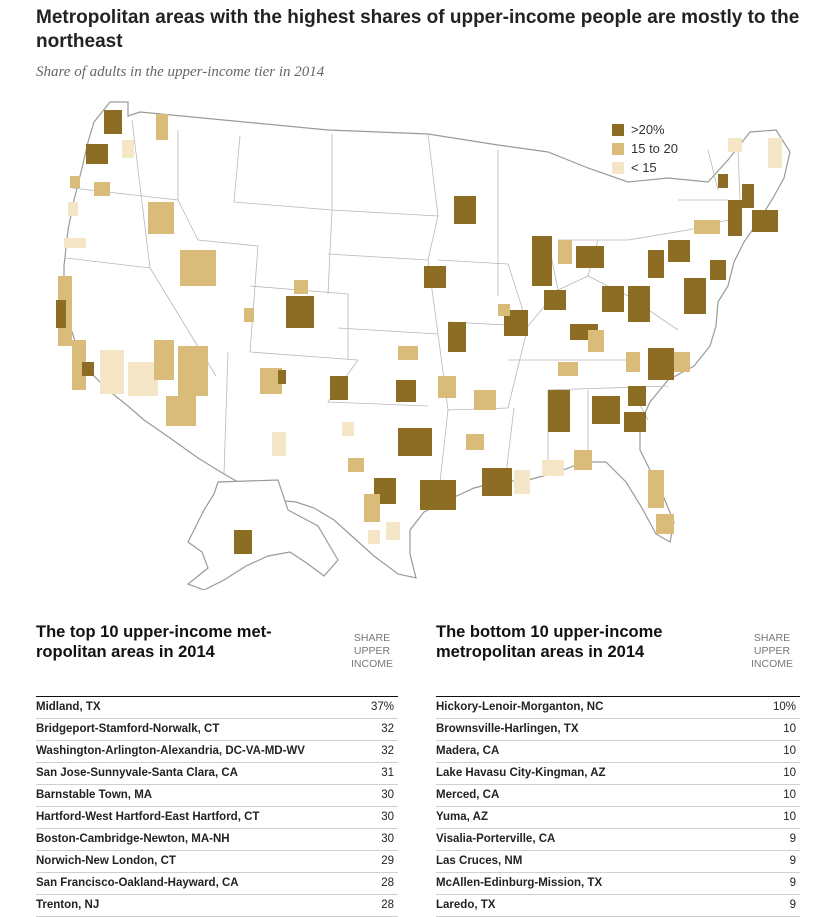 The image size is (823, 917). I want to click on area-name: Las Cruces, NM, so click(479, 861).